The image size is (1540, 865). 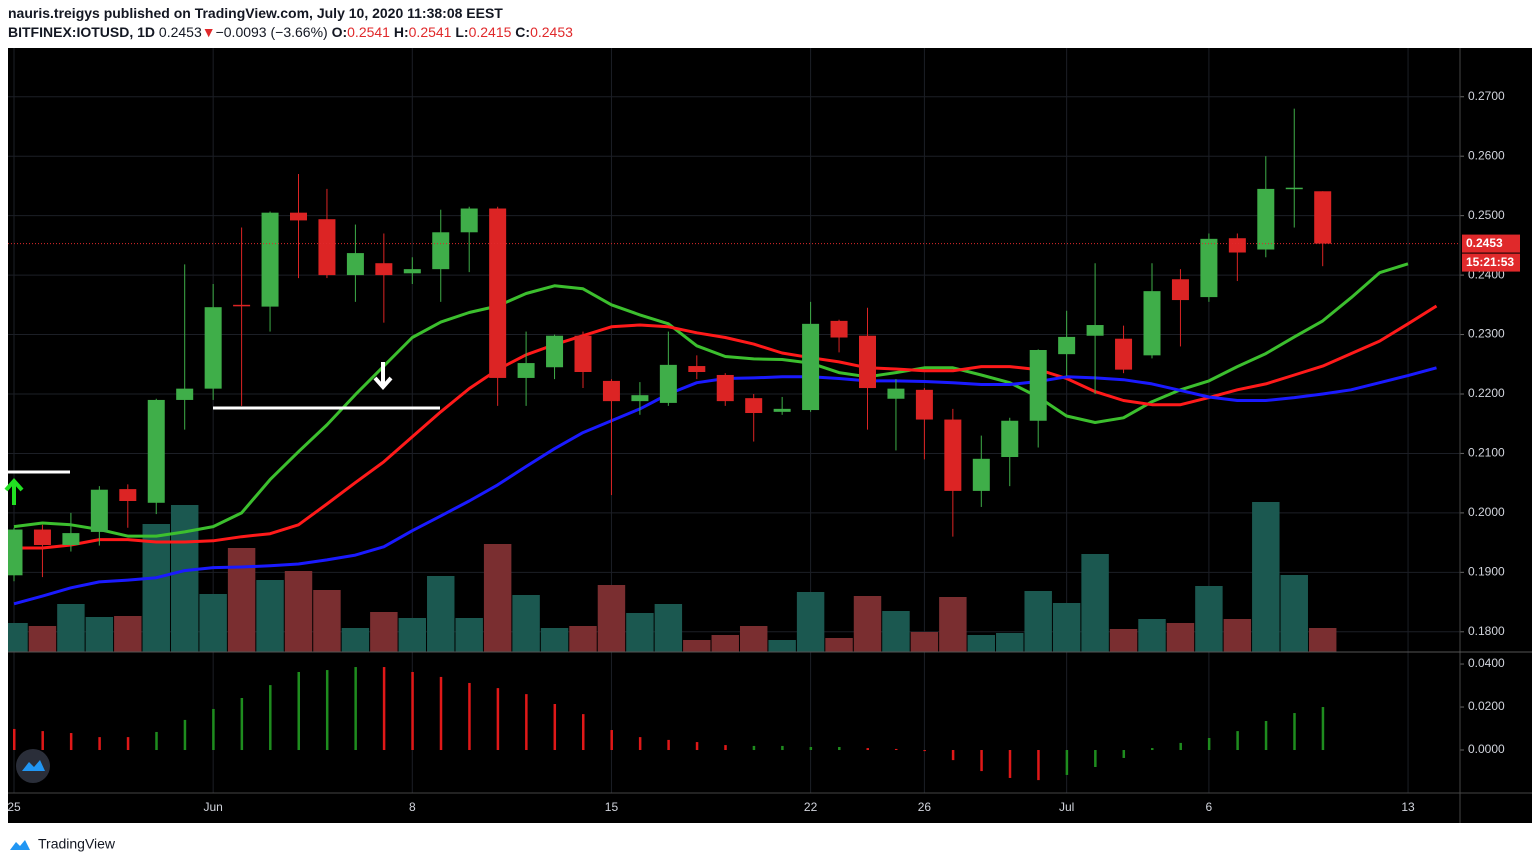 I want to click on l: 0.2415, so click(x=490, y=32).